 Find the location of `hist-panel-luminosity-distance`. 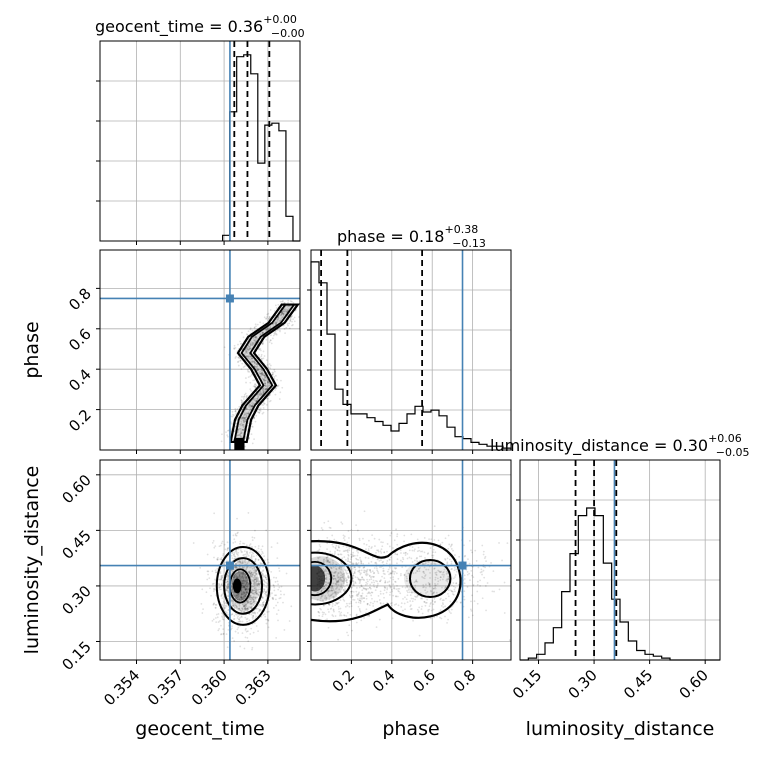

hist-panel-luminosity-distance is located at coordinates (618, 561).